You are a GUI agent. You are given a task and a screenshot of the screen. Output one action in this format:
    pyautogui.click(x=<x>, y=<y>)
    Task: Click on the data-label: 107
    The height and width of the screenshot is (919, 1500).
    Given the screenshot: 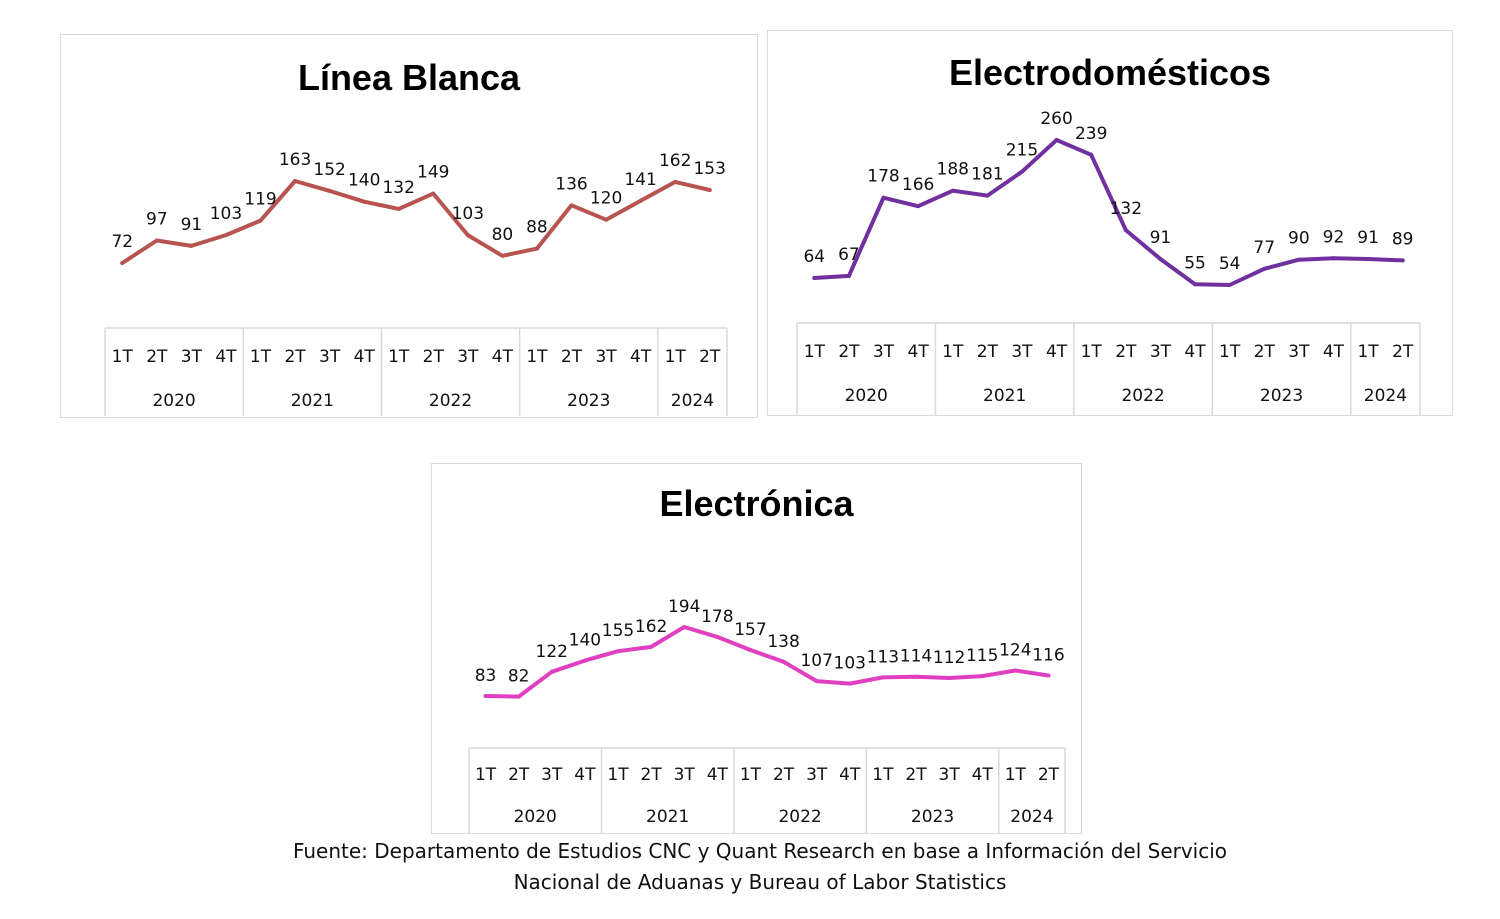 What is the action you would take?
    pyautogui.click(x=816, y=661)
    